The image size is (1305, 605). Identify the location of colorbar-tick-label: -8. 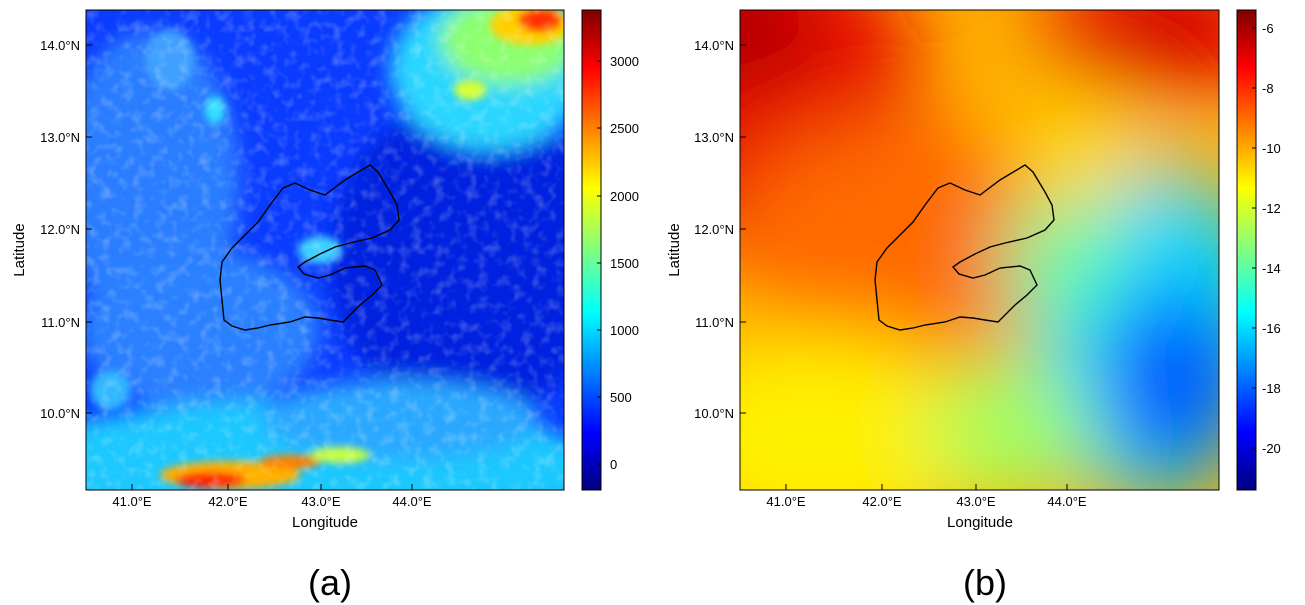
(1268, 88).